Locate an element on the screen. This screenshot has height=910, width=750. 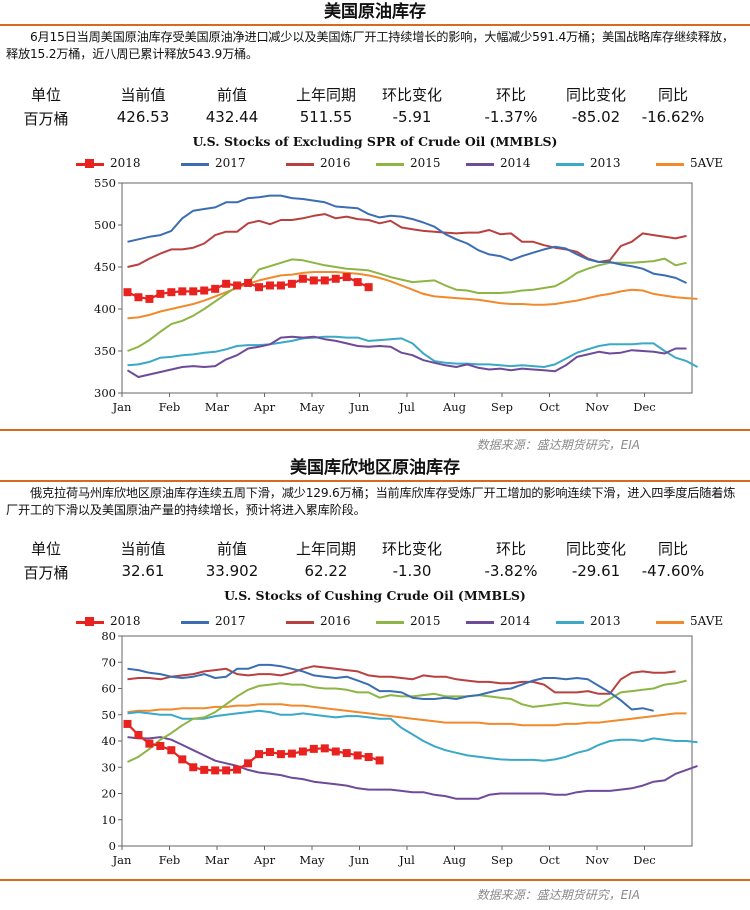
stats-header-cell: 当前值 is located at coordinates (143, 549).